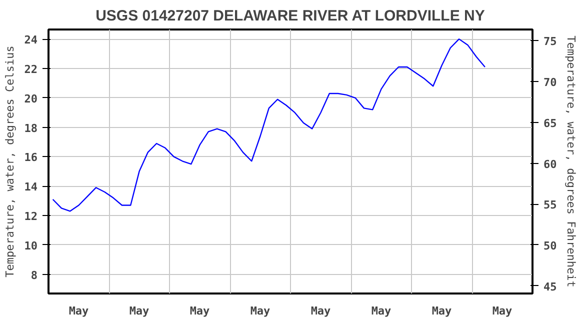 The height and width of the screenshot is (320, 580). Describe the element at coordinates (550, 287) in the screenshot. I see `y2-tick-label: 45` at that location.